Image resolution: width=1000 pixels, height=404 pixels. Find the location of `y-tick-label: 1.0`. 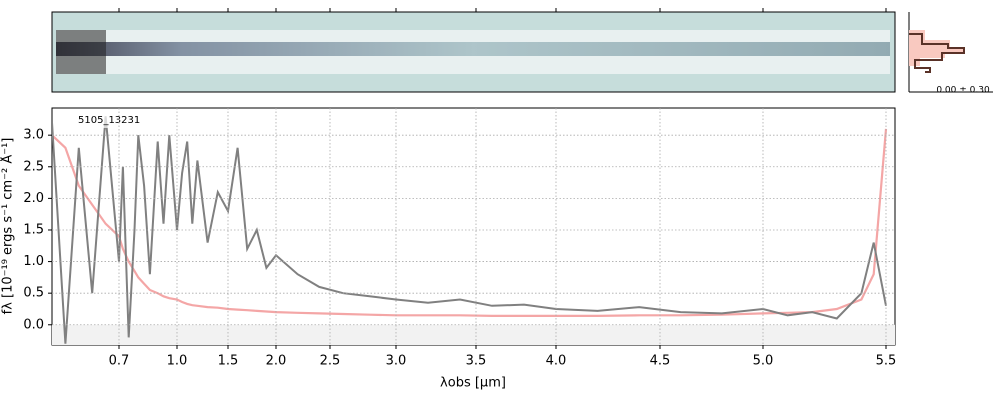

y-tick-label: 1.0 is located at coordinates (33, 261).